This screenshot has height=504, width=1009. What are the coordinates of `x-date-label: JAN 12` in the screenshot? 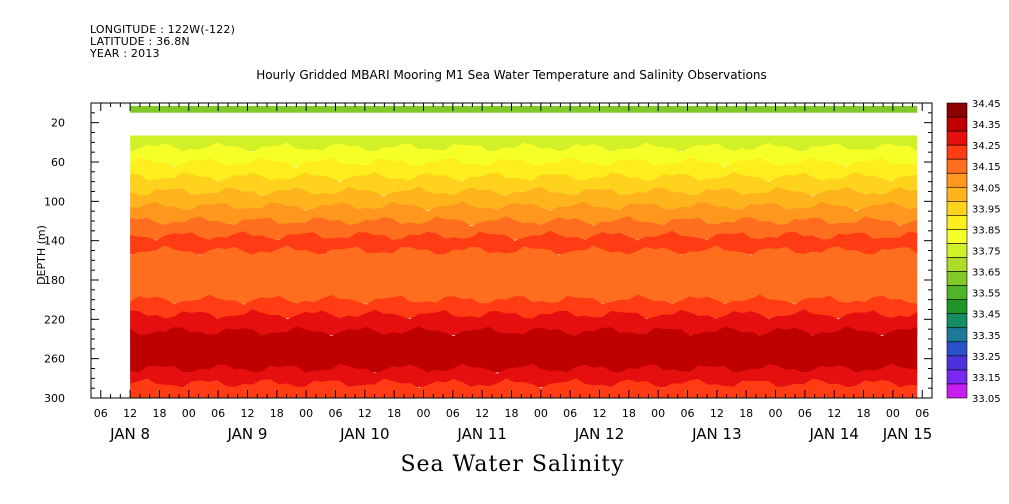 It's located at (599, 434).